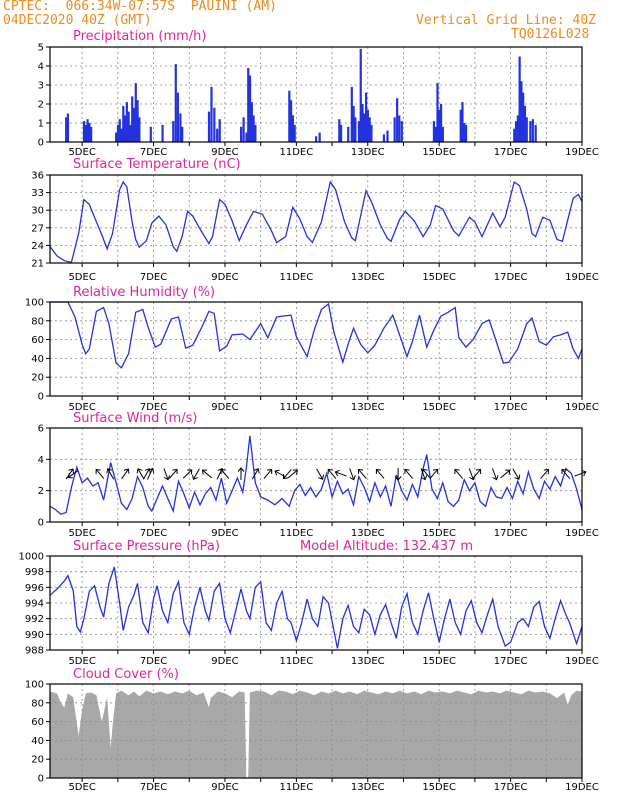 The image size is (618, 800). What do you see at coordinates (37, 340) in the screenshot?
I see `y-tick-label: 60` at bounding box center [37, 340].